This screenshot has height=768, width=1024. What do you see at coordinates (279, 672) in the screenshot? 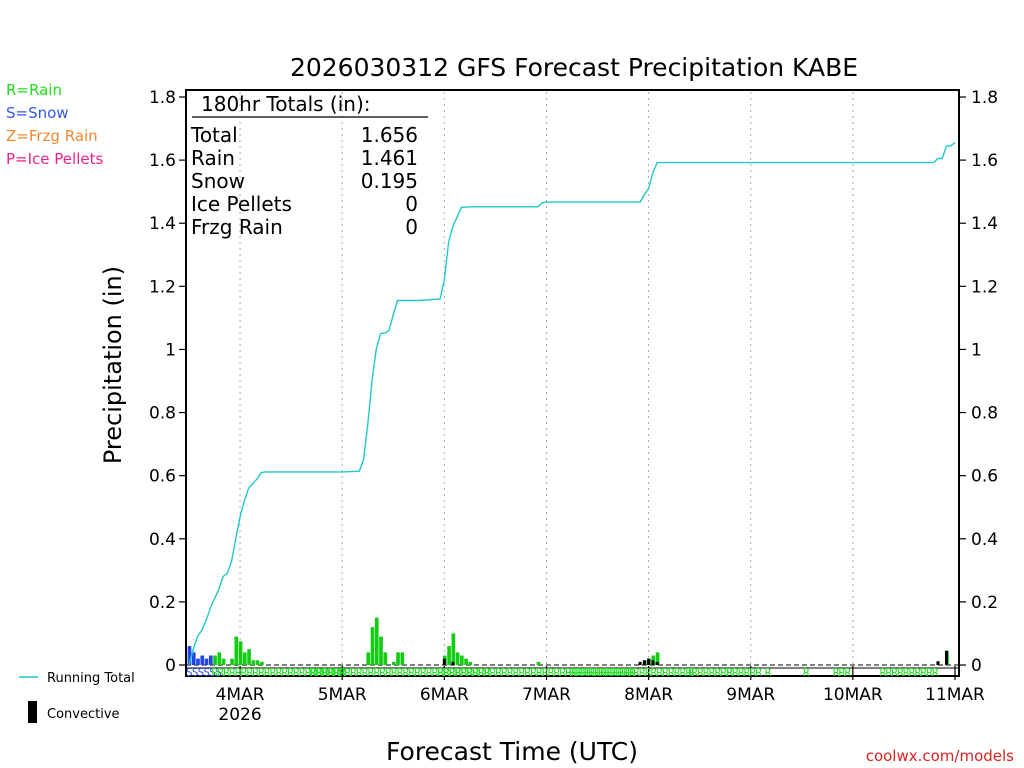
I see `precip-type-mark: RRRRRRRRRRRRRRRRRRRRRRR` at bounding box center [279, 672].